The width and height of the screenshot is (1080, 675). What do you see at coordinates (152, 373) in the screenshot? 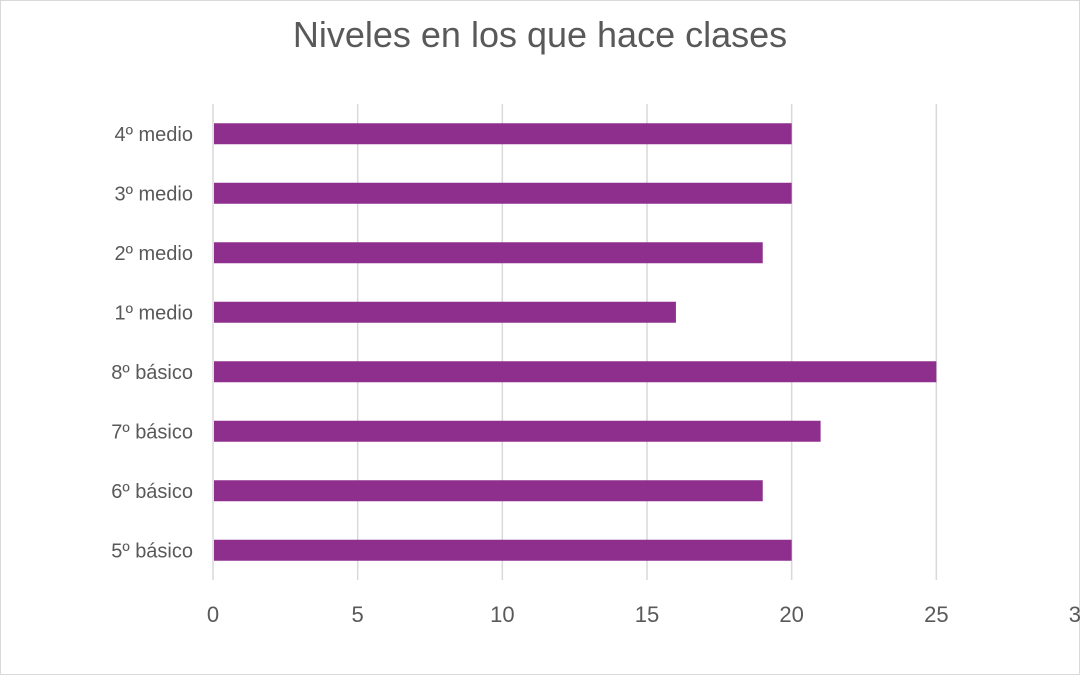
I see `category-label: 8º básico` at bounding box center [152, 373].